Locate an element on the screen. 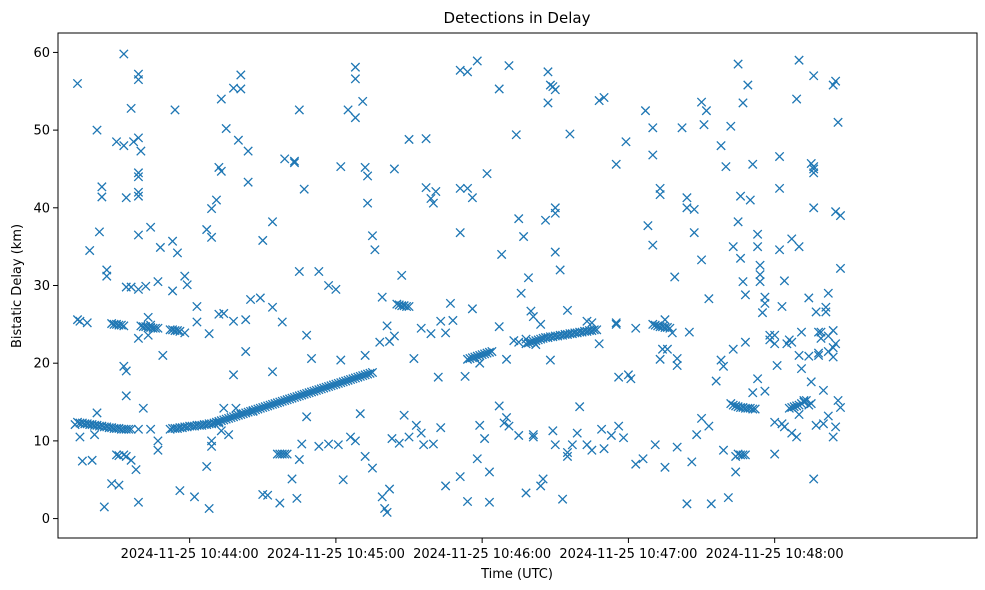 The width and height of the screenshot is (985, 590). y-tick-label: 50 is located at coordinates (41, 131).